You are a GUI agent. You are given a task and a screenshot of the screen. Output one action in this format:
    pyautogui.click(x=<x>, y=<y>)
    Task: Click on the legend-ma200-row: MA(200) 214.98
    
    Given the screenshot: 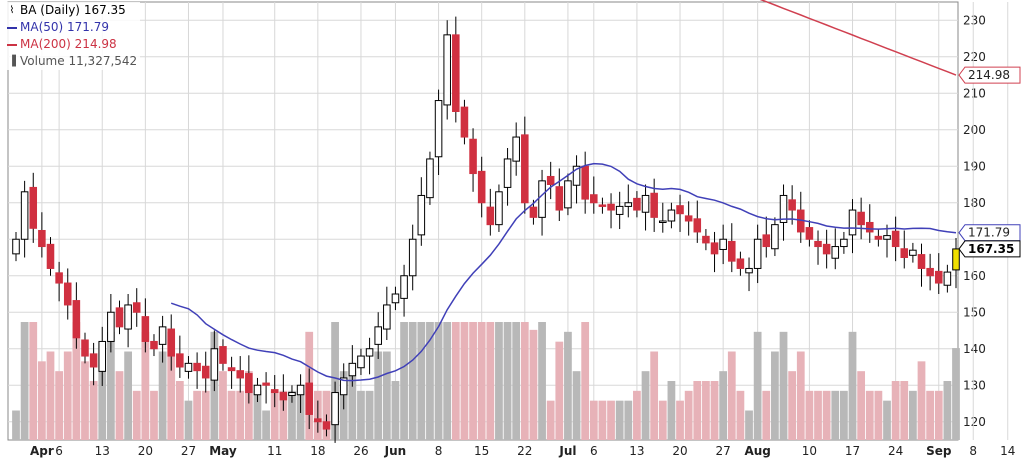 What is the action you would take?
    pyautogui.click(x=72, y=44)
    